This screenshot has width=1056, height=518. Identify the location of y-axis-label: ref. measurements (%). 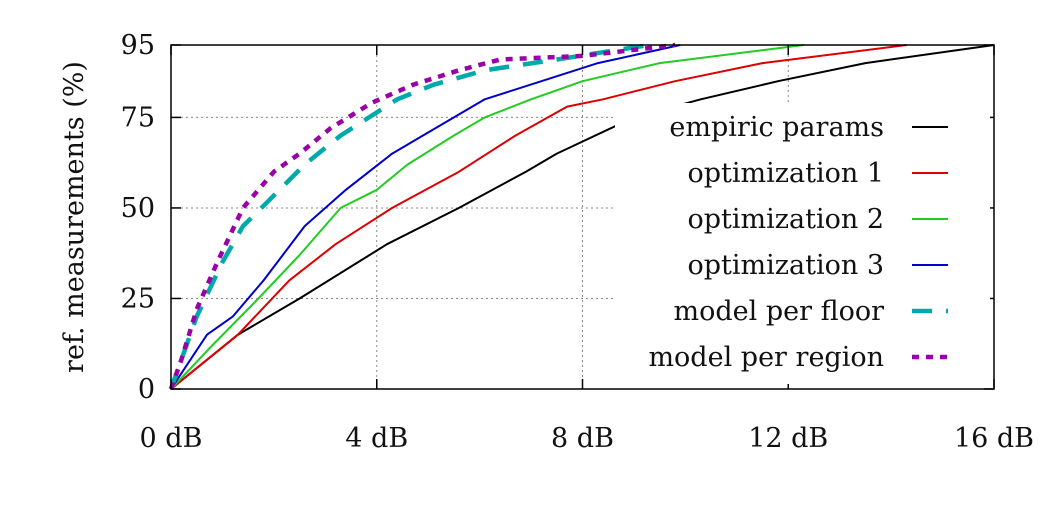
(74, 217).